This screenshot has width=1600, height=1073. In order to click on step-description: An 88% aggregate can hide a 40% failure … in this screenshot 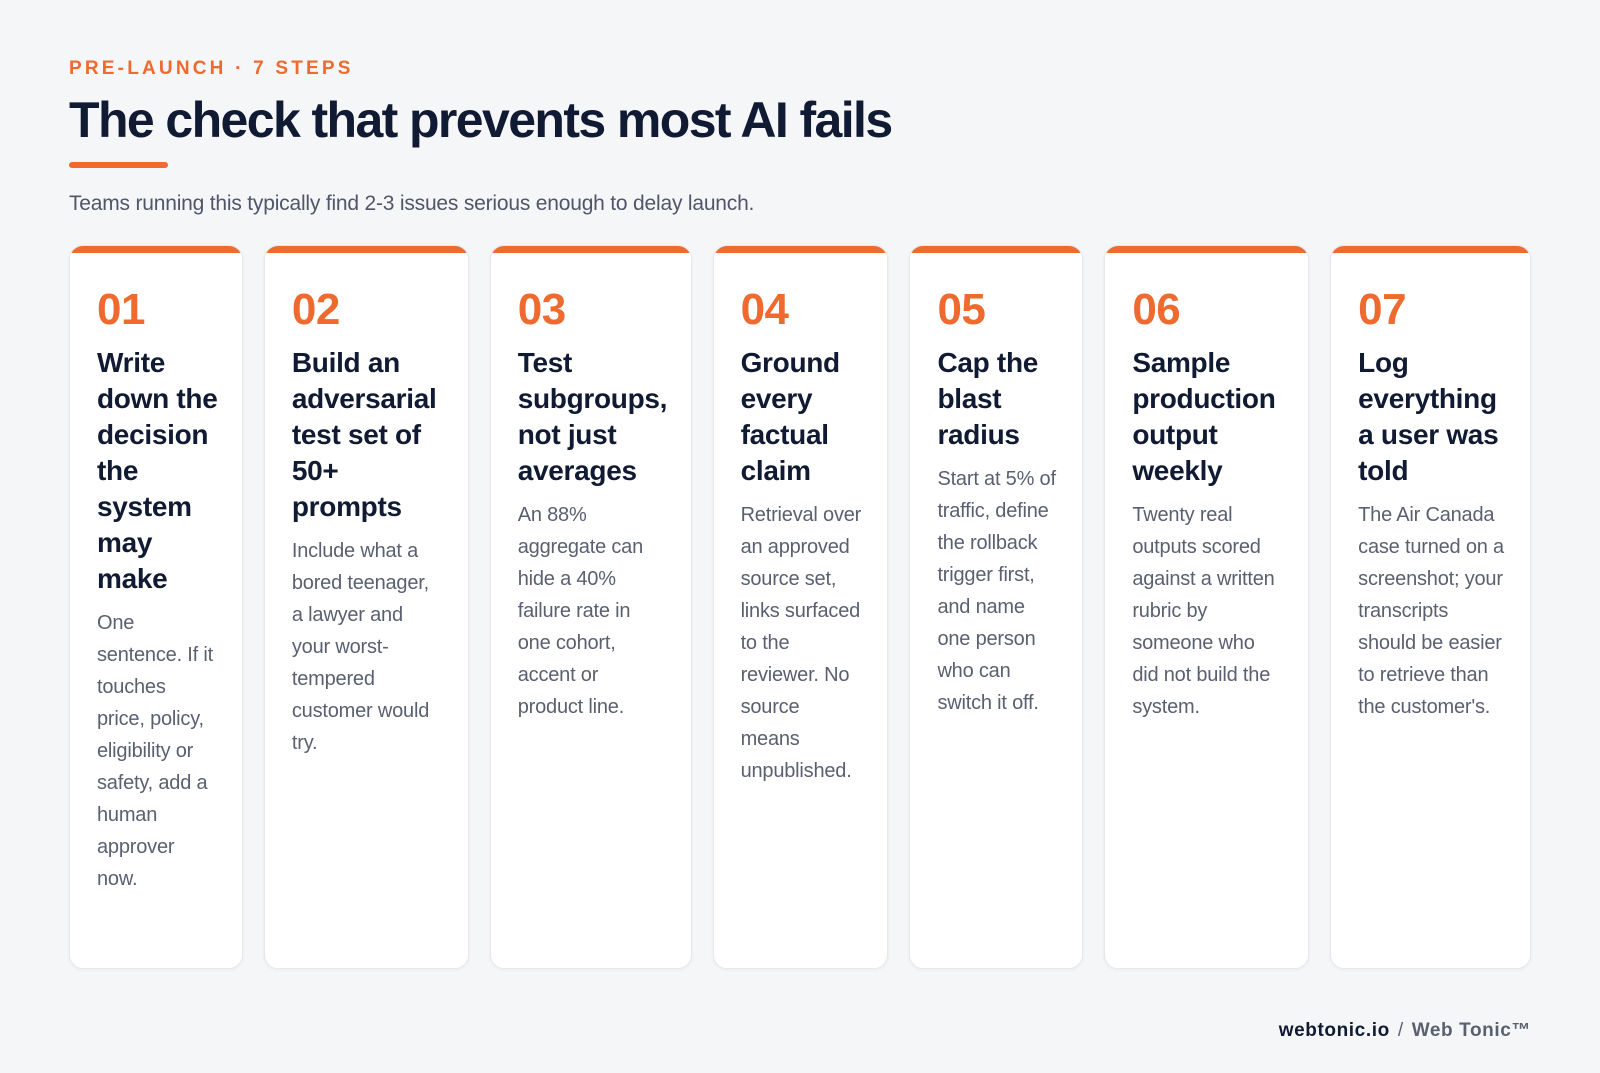, I will do `click(580, 611)`.